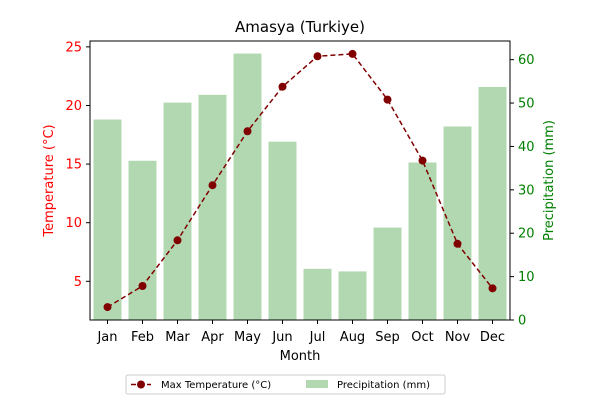  I want to click on left-tick-label: 5, so click(78, 282).